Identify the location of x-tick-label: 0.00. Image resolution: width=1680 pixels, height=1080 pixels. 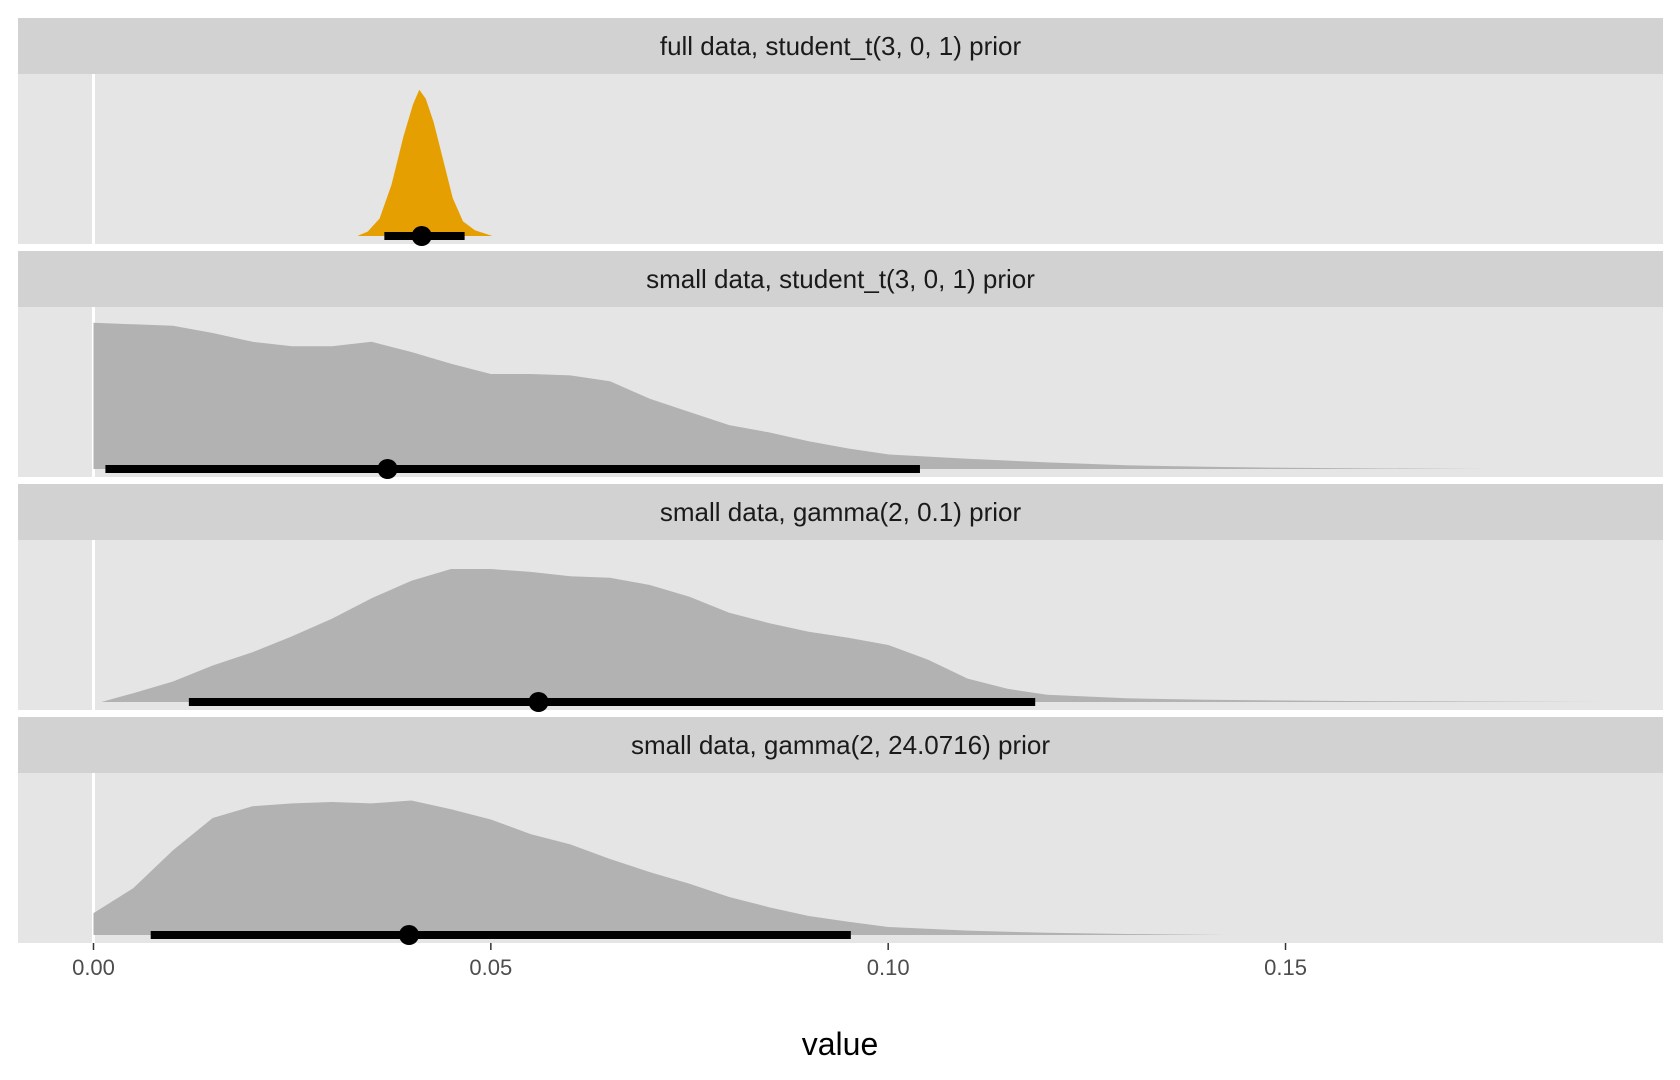
(93, 967).